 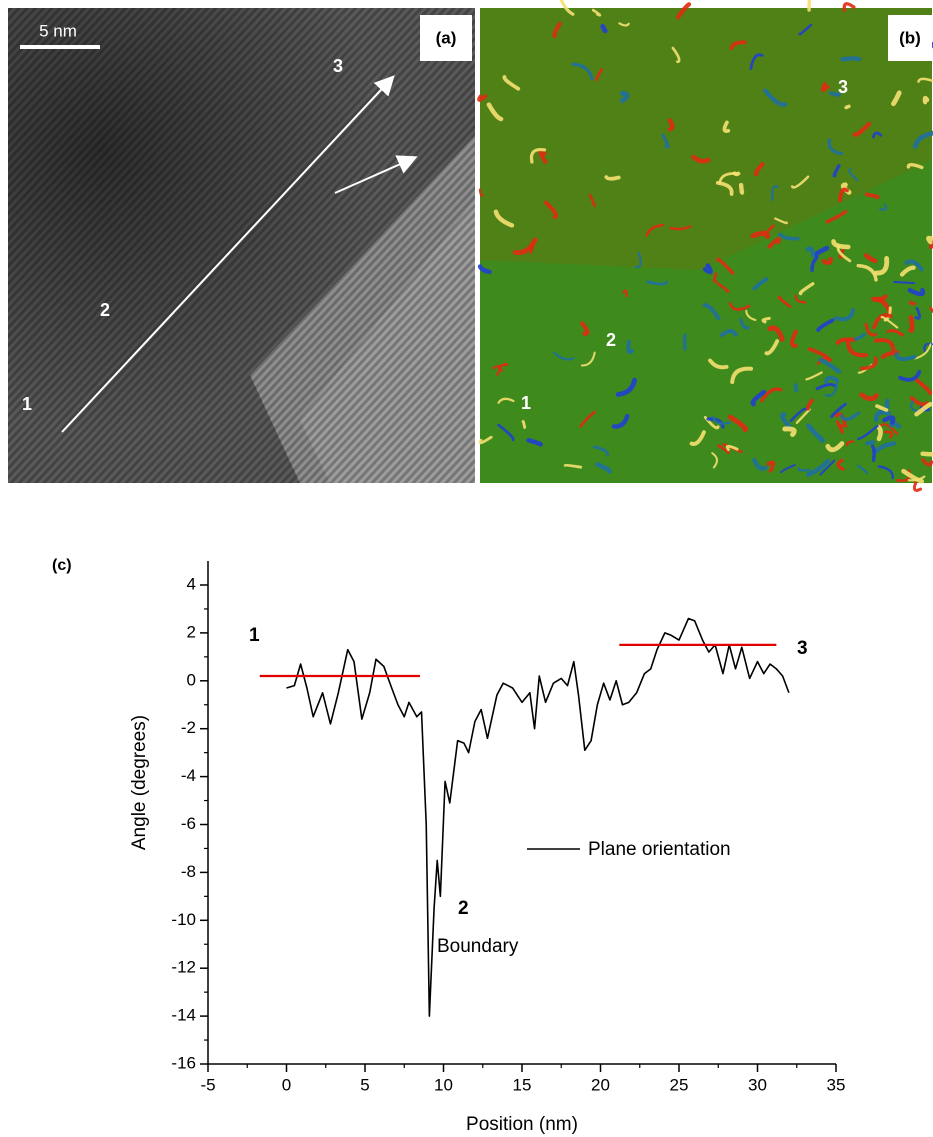 I want to click on x-tick-label: -5, so click(x=207, y=1084).